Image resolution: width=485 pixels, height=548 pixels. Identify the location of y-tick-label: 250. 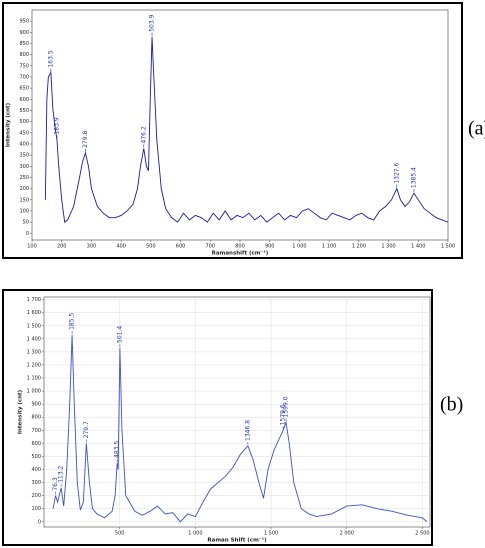
(24, 178).